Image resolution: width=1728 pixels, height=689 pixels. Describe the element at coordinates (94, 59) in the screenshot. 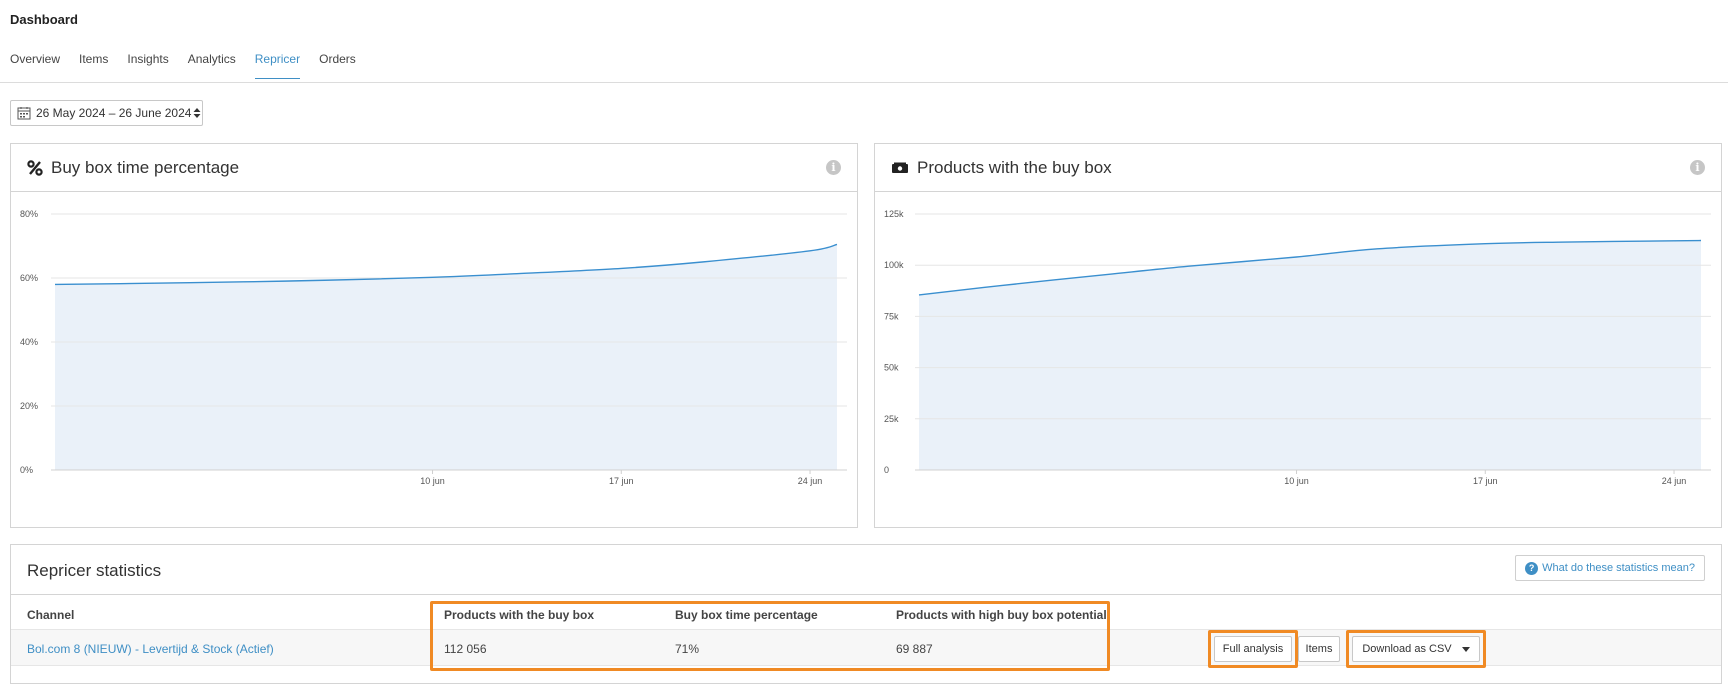

I see `tab-items: Items` at that location.